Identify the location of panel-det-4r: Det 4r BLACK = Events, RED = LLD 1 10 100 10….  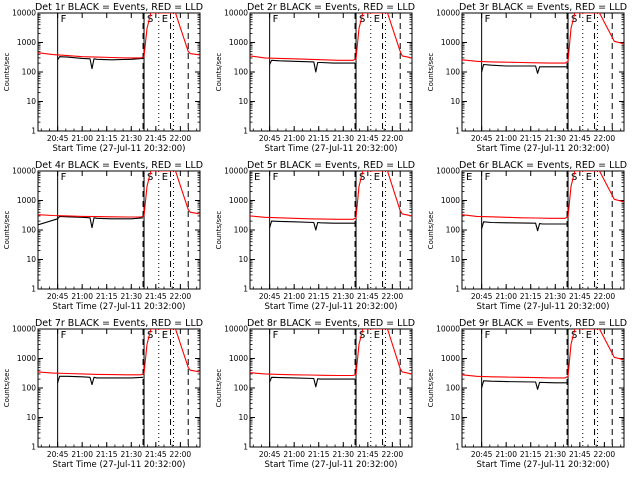
(103, 236).